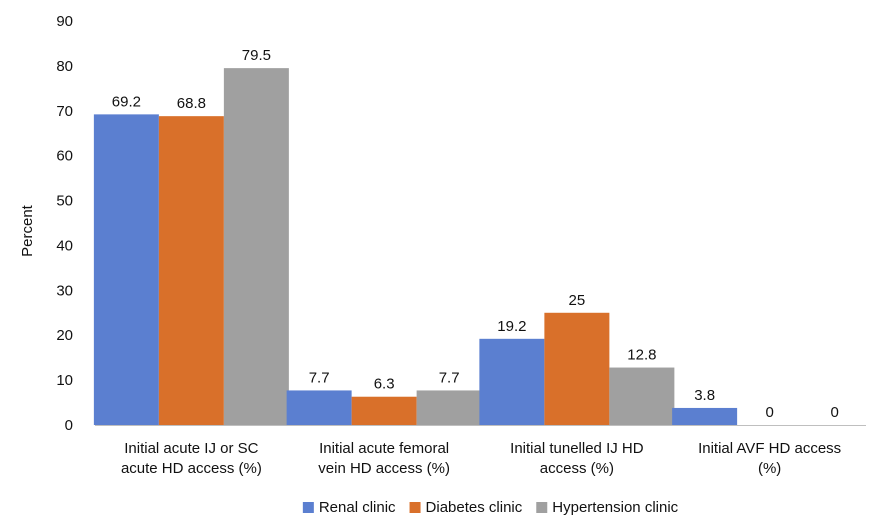  I want to click on data-label: 3.8, so click(704, 395).